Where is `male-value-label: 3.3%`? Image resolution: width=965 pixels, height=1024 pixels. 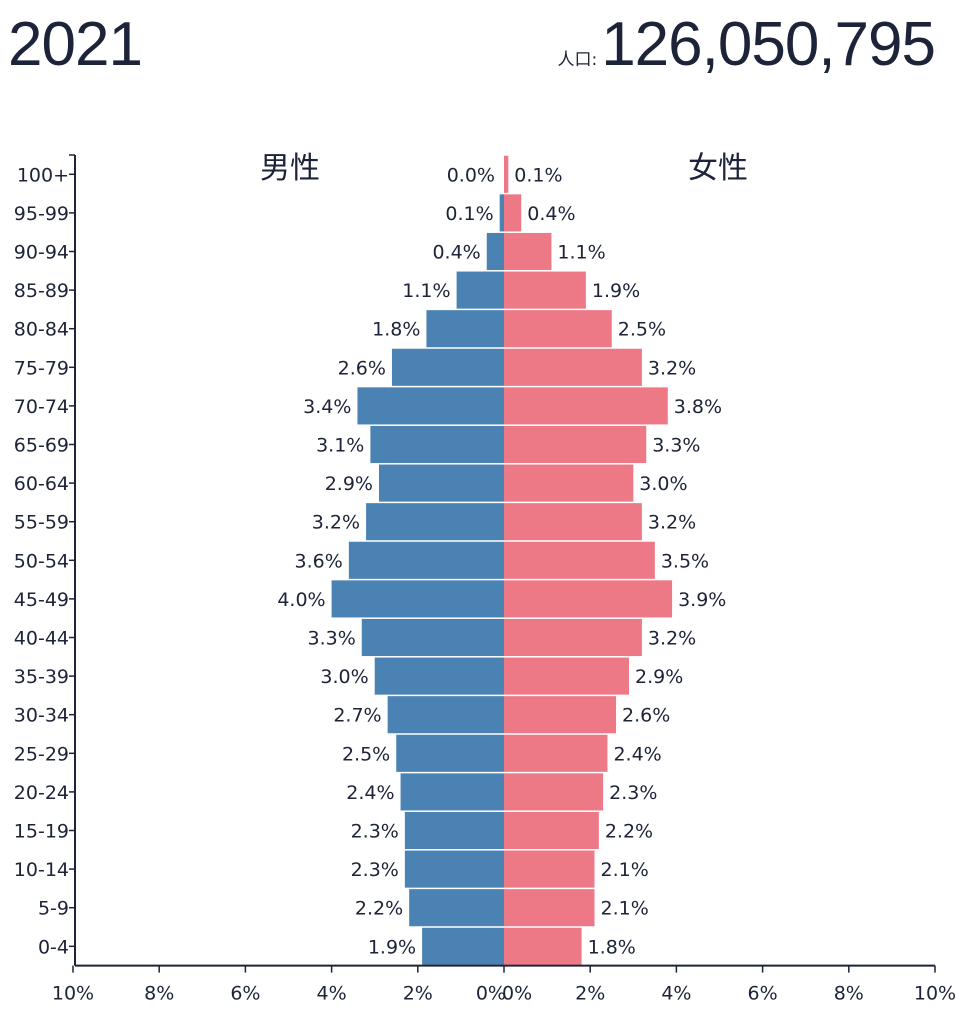 male-value-label: 3.3% is located at coordinates (331, 639).